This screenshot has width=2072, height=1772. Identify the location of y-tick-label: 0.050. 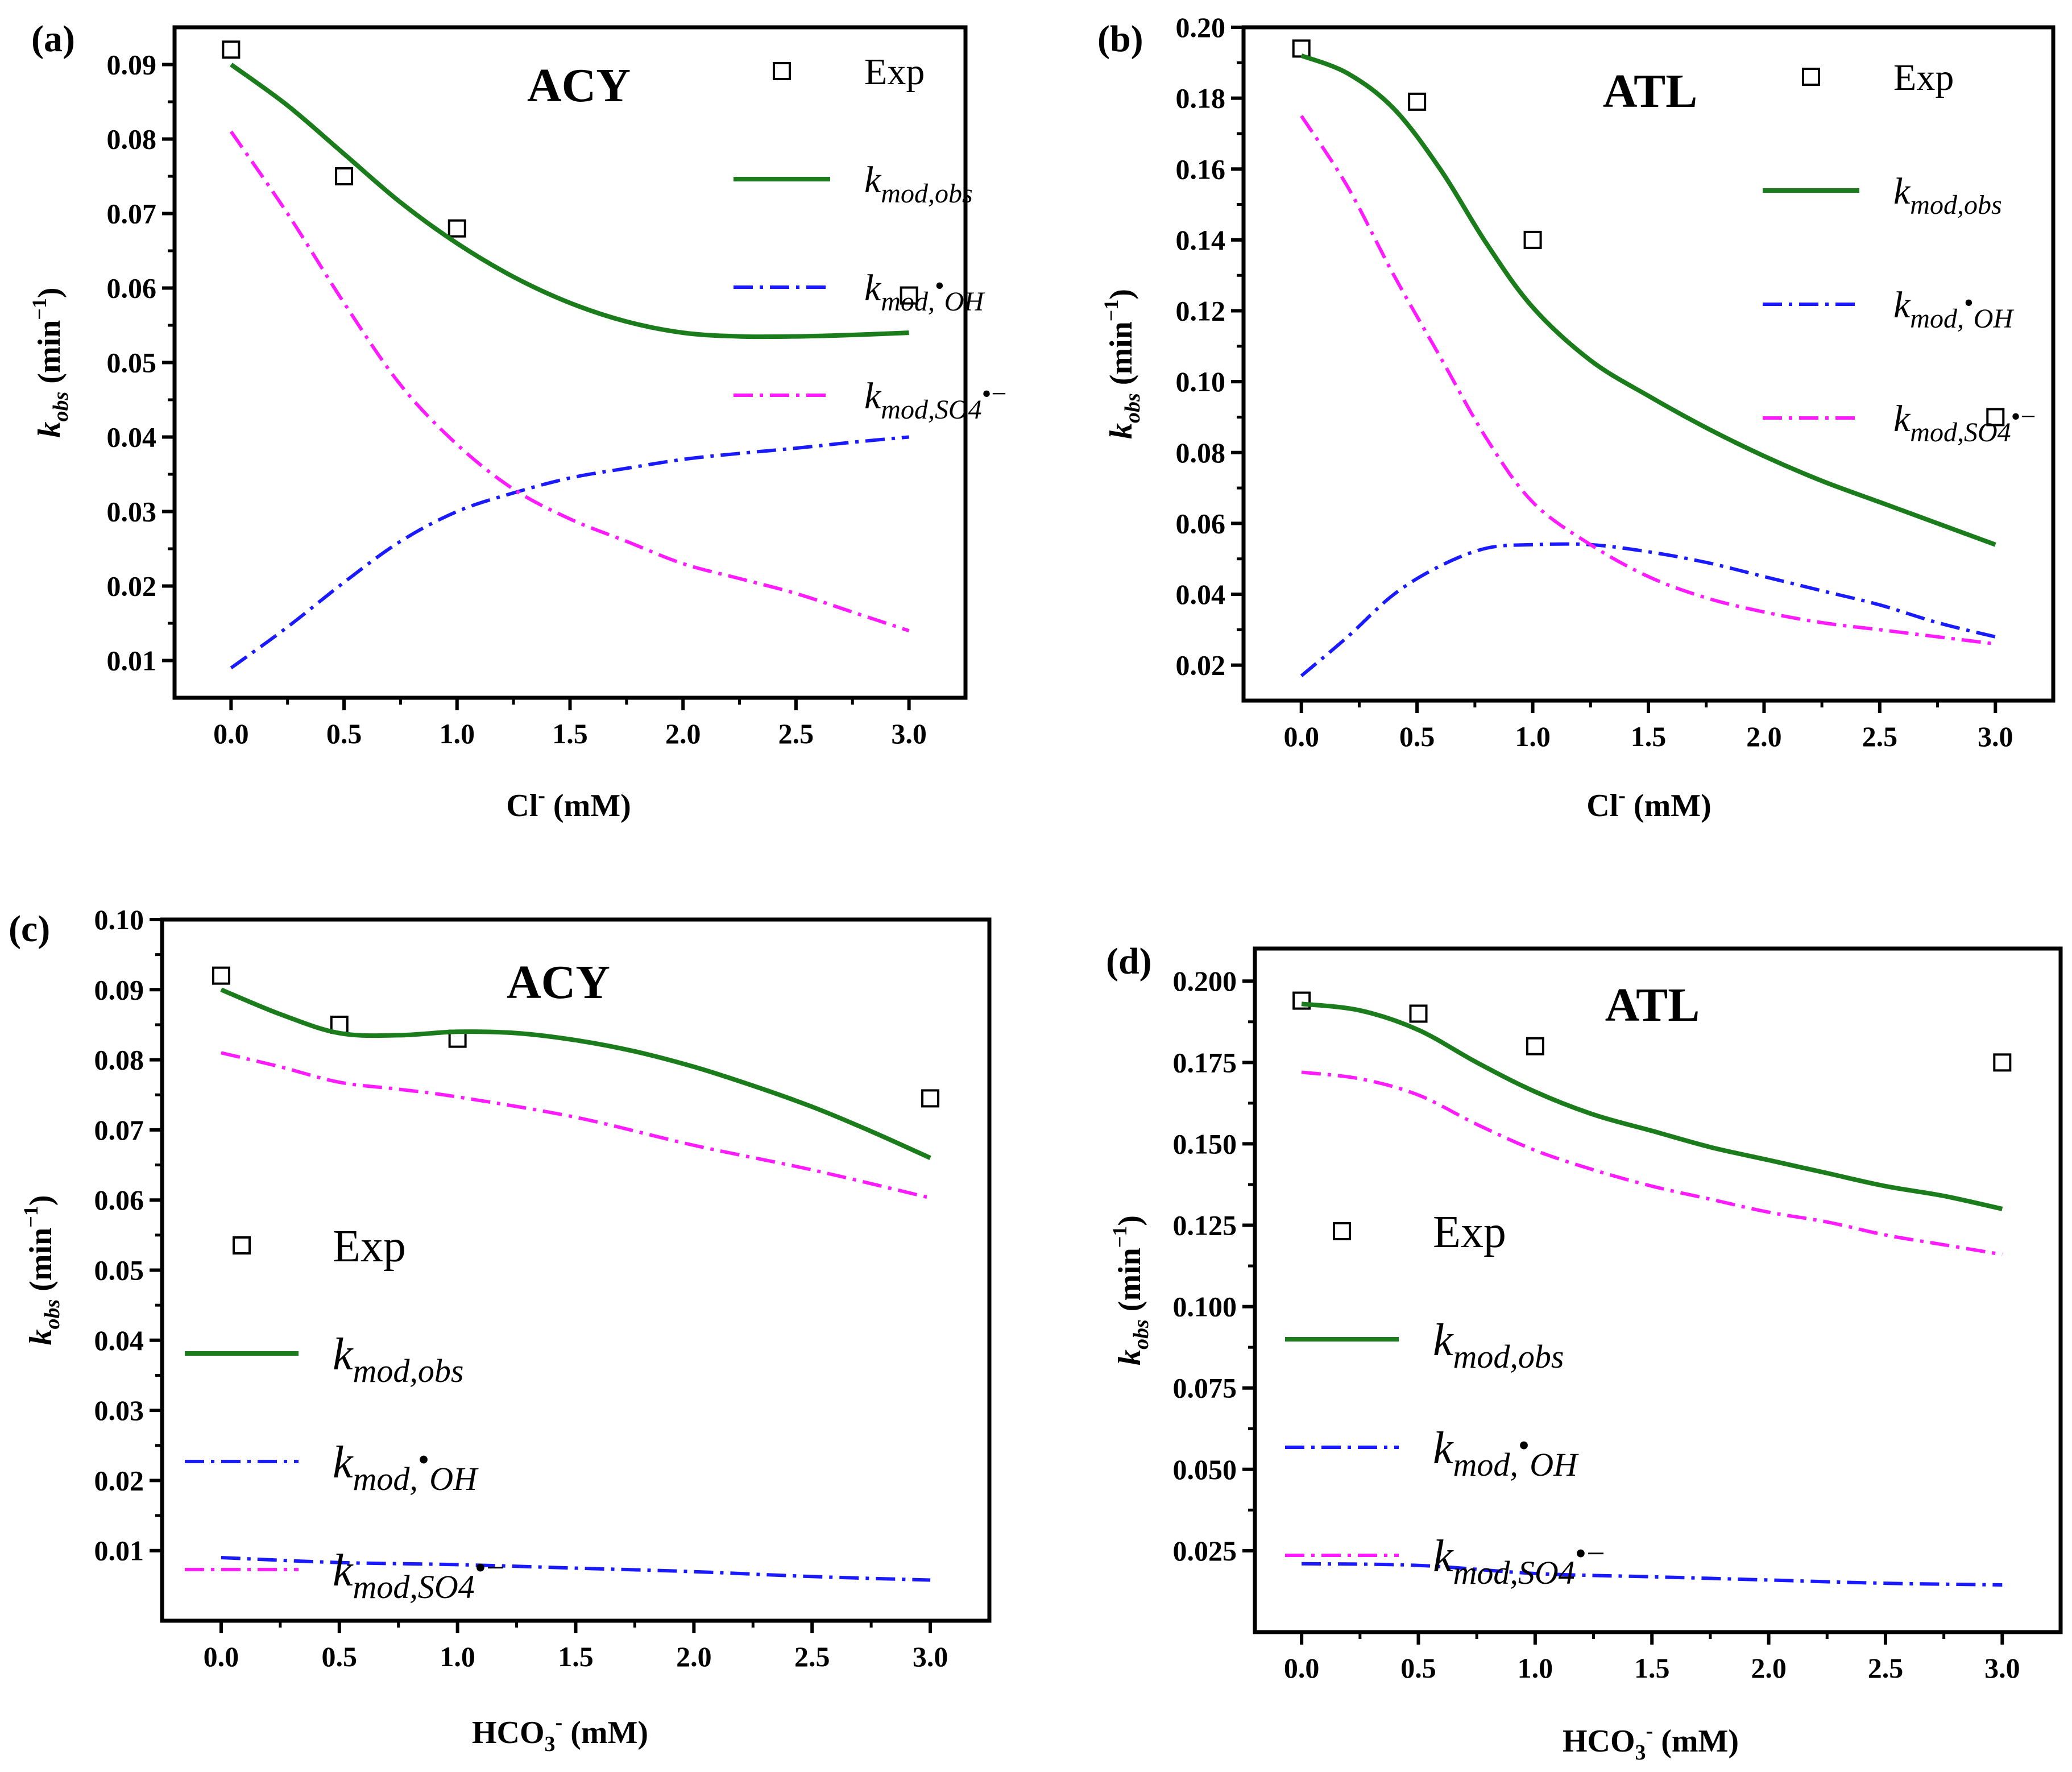
(1205, 1469).